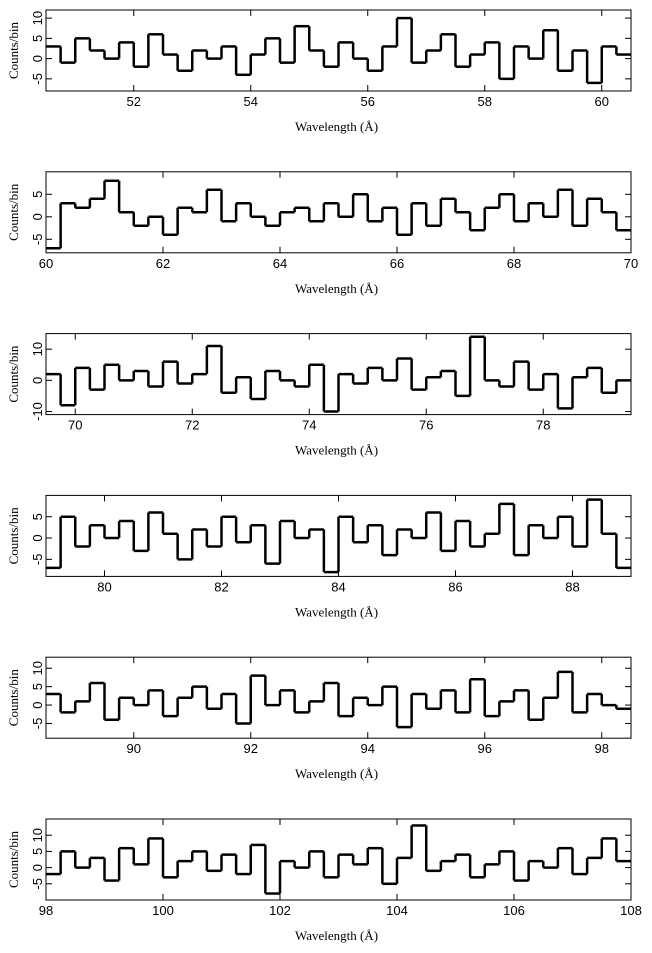 The image size is (652, 953). Describe the element at coordinates (397, 263) in the screenshot. I see `x-tick-label: 66` at that location.